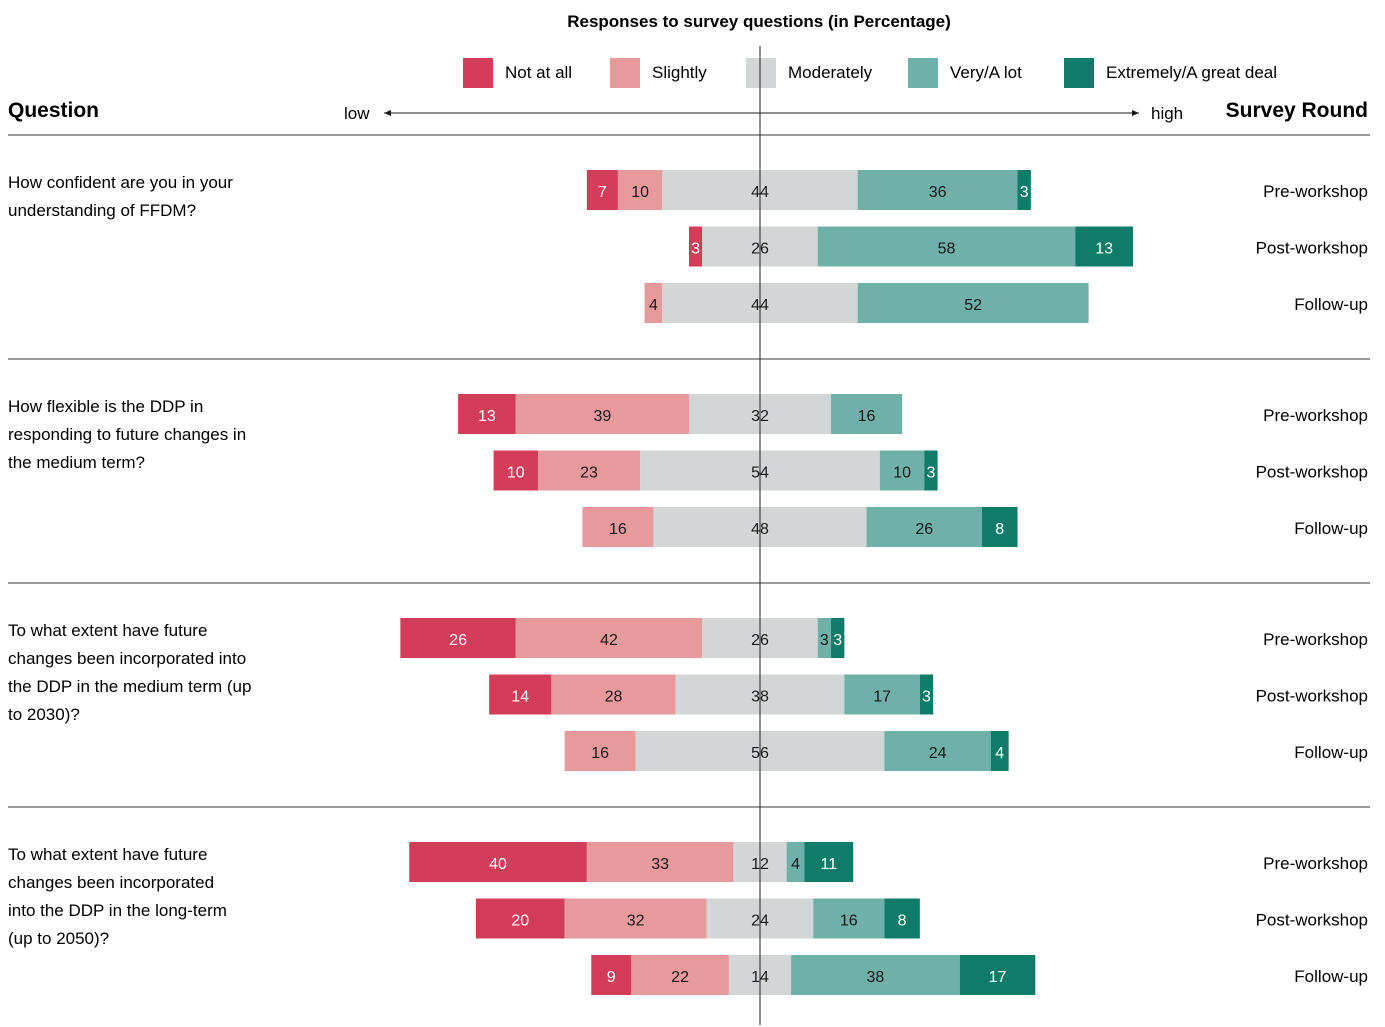 The height and width of the screenshot is (1027, 1385). What do you see at coordinates (1297, 110) in the screenshot?
I see `survey-round-header: Survey Round` at bounding box center [1297, 110].